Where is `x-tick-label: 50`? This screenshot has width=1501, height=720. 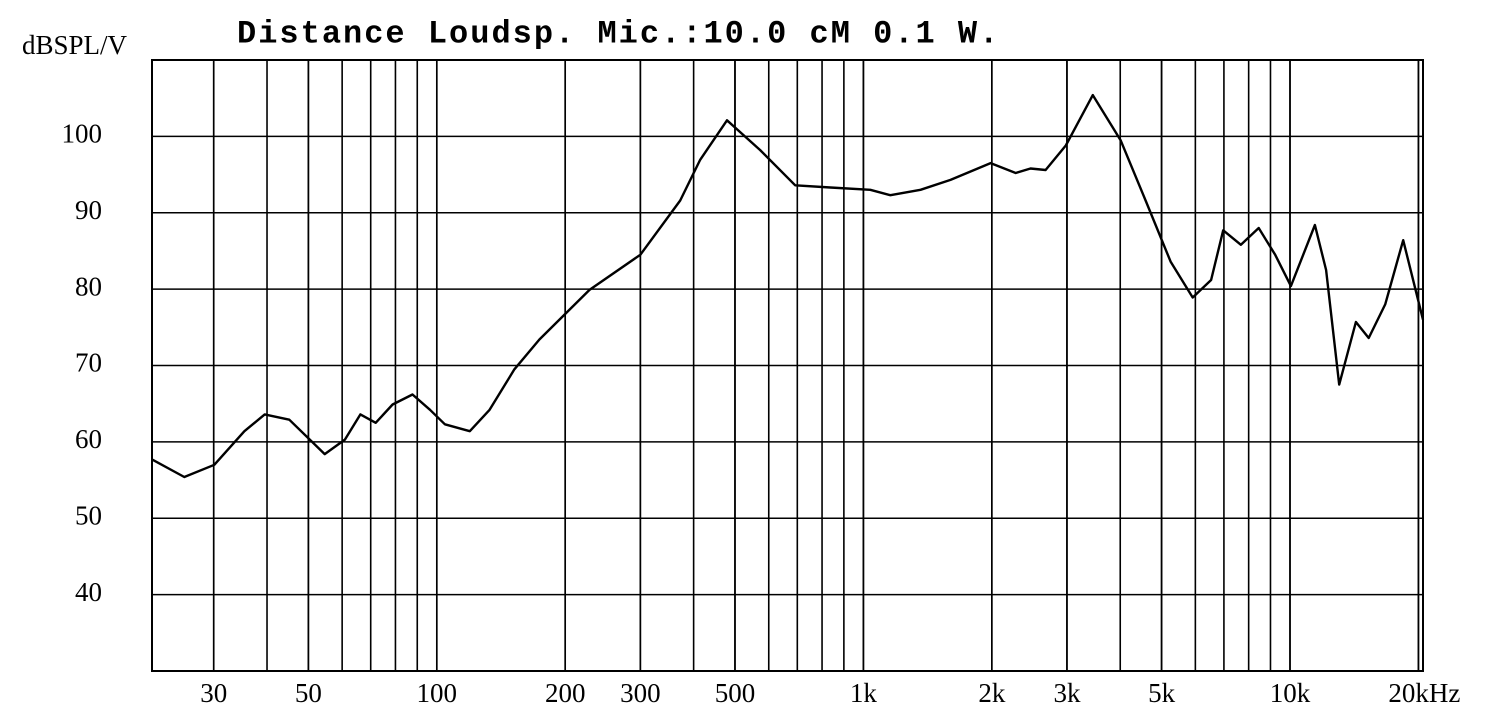 x-tick-label: 50 is located at coordinates (308, 693).